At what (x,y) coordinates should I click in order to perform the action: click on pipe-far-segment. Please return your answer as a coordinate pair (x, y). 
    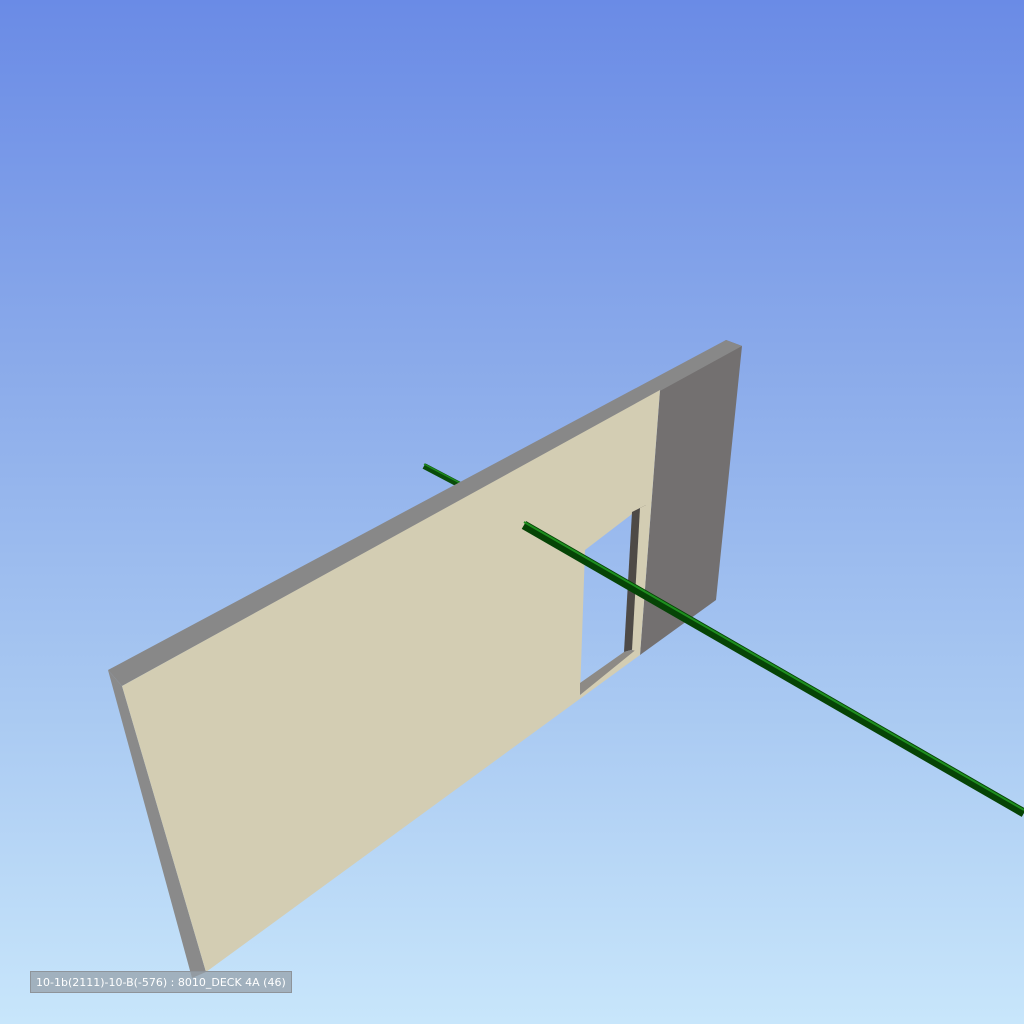
    Looking at the image, I should click on (443, 476).